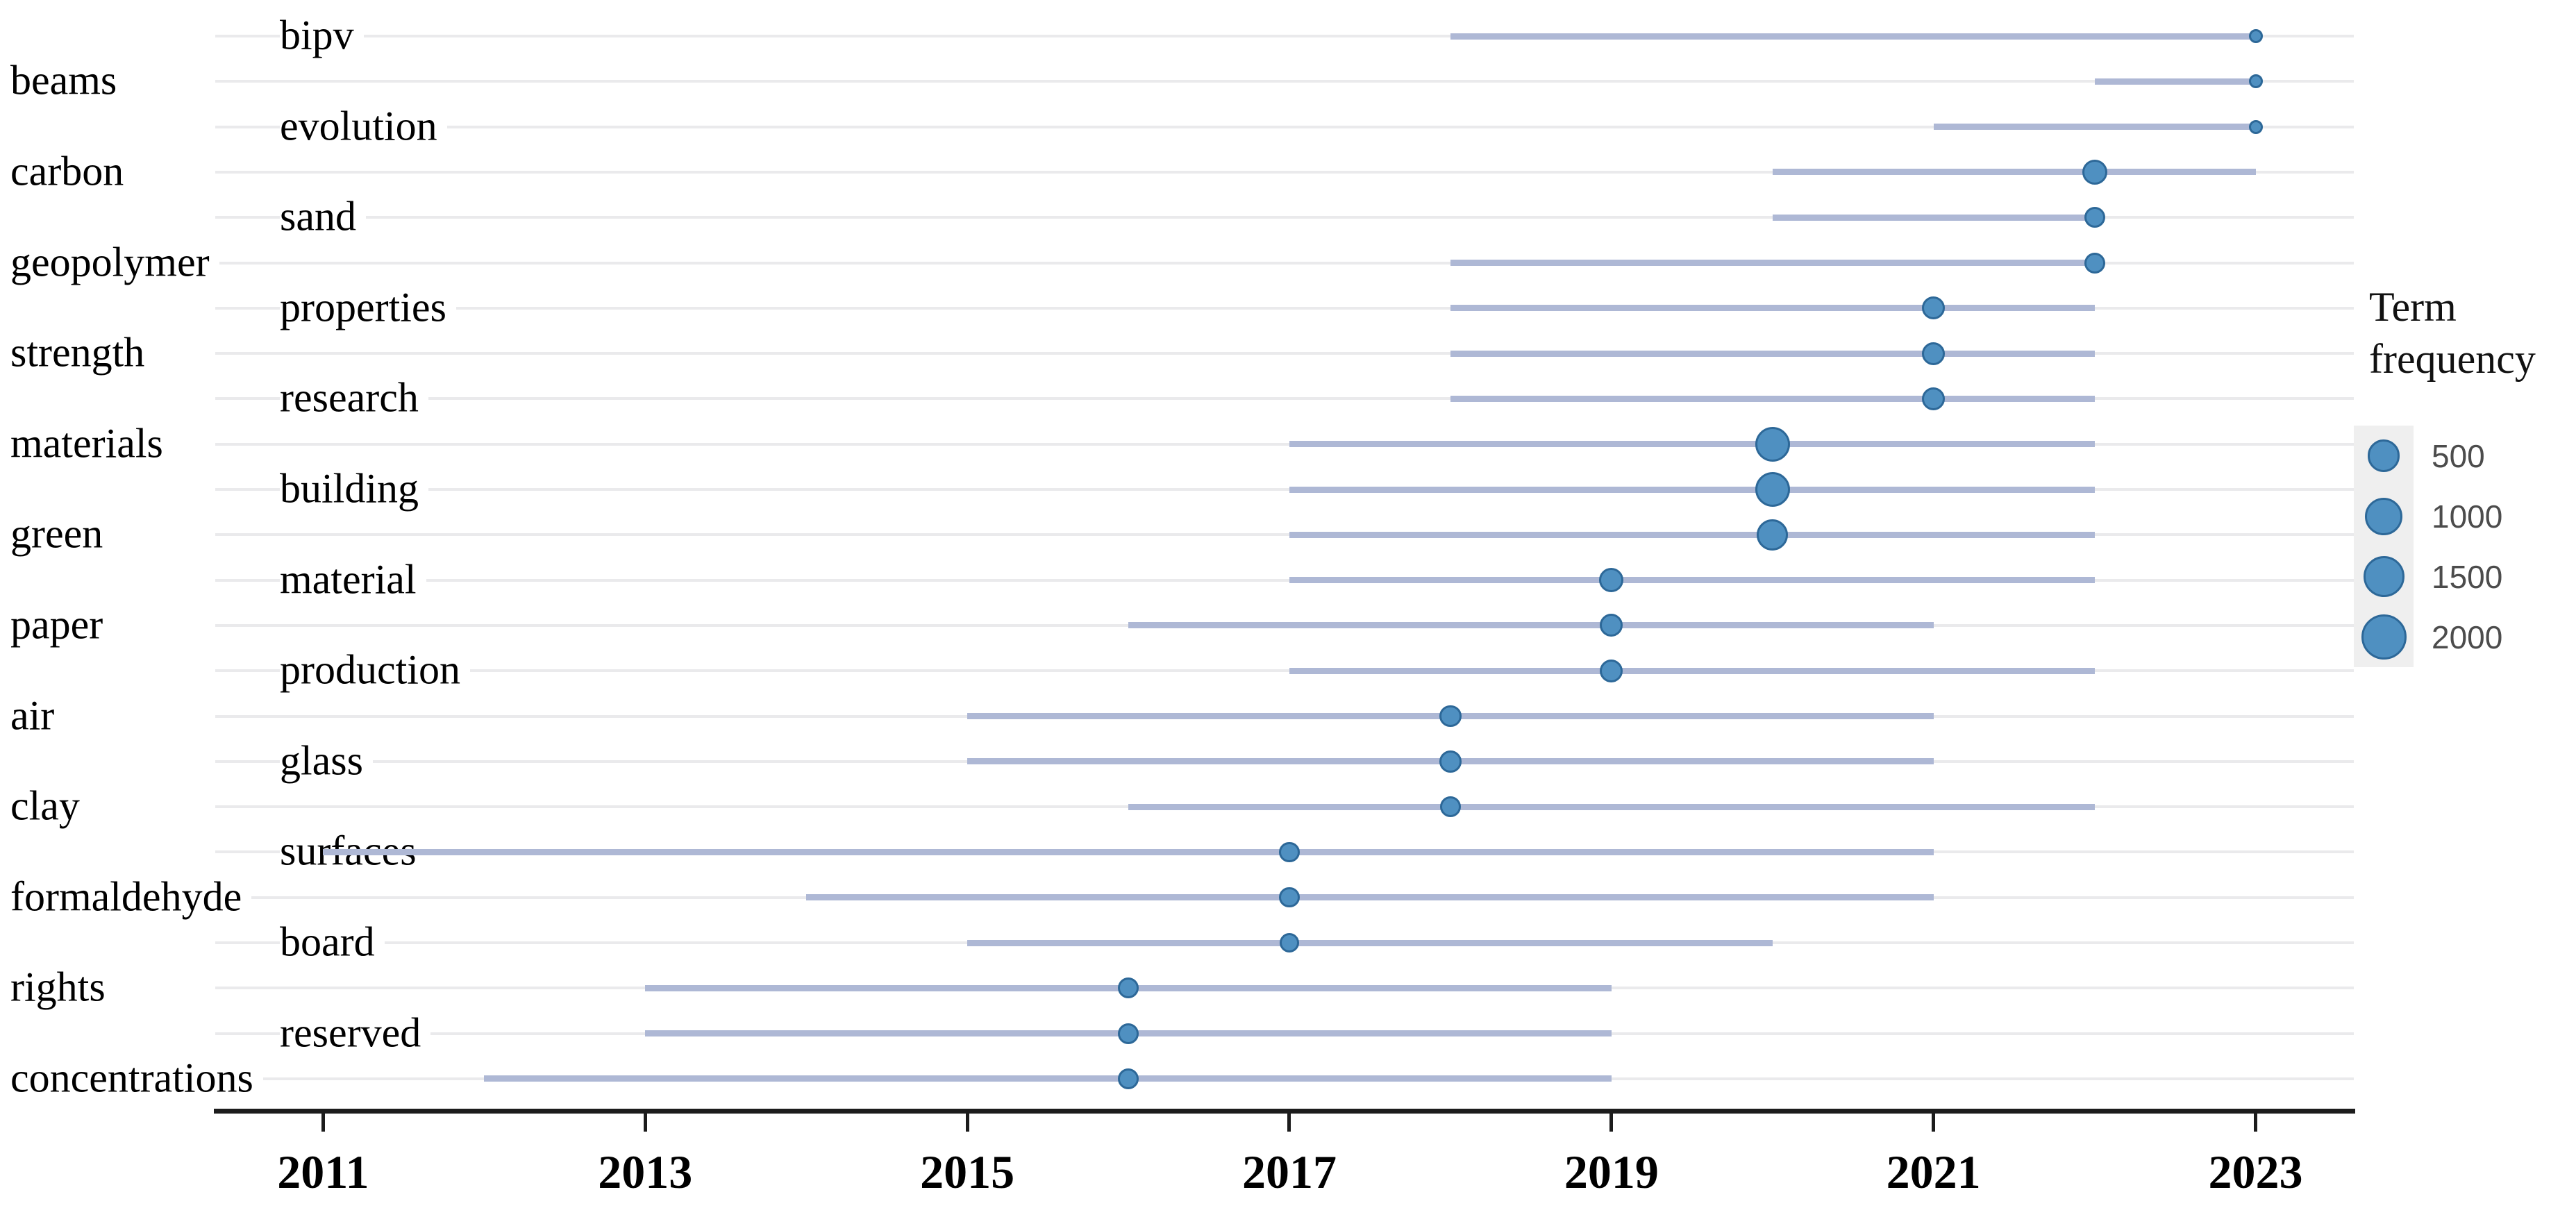 The width and height of the screenshot is (2576, 1217). Describe the element at coordinates (2467, 576) in the screenshot. I see `legend-size-value: 1500` at that location.